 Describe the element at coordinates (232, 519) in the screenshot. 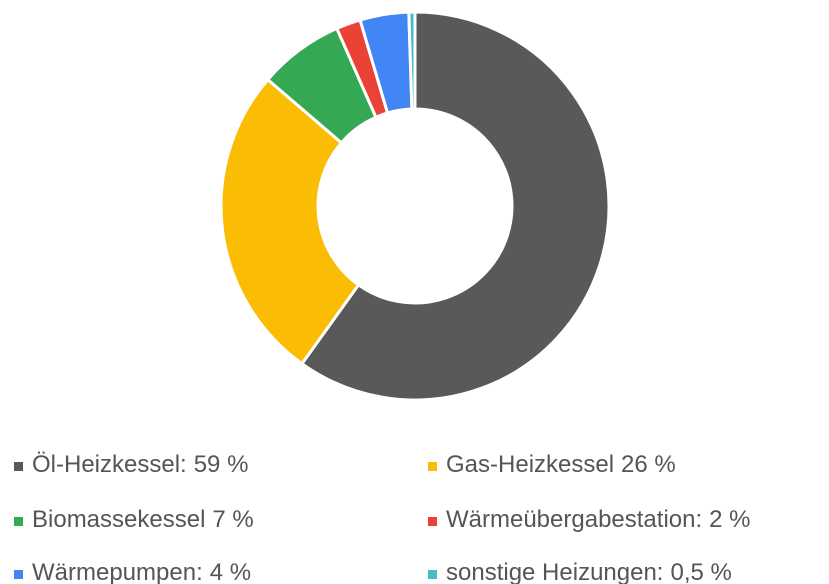

I see `legend-value: 7 %` at that location.